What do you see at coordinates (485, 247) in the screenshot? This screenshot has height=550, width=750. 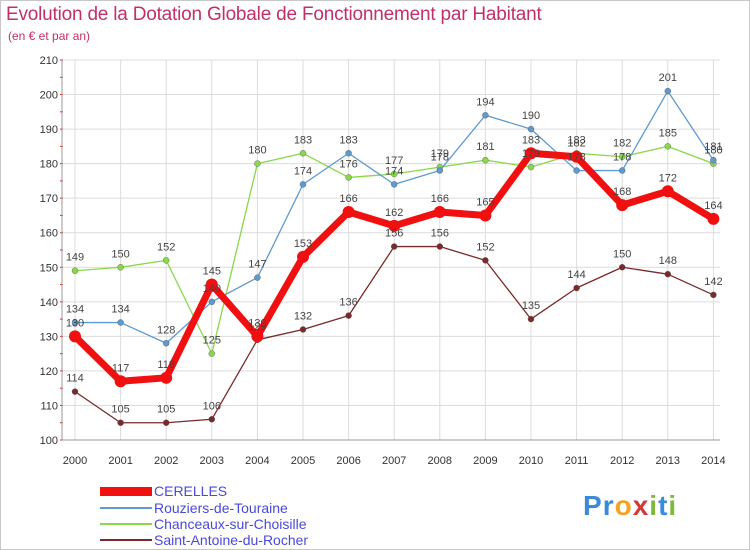 I see `data-label: 152` at bounding box center [485, 247].